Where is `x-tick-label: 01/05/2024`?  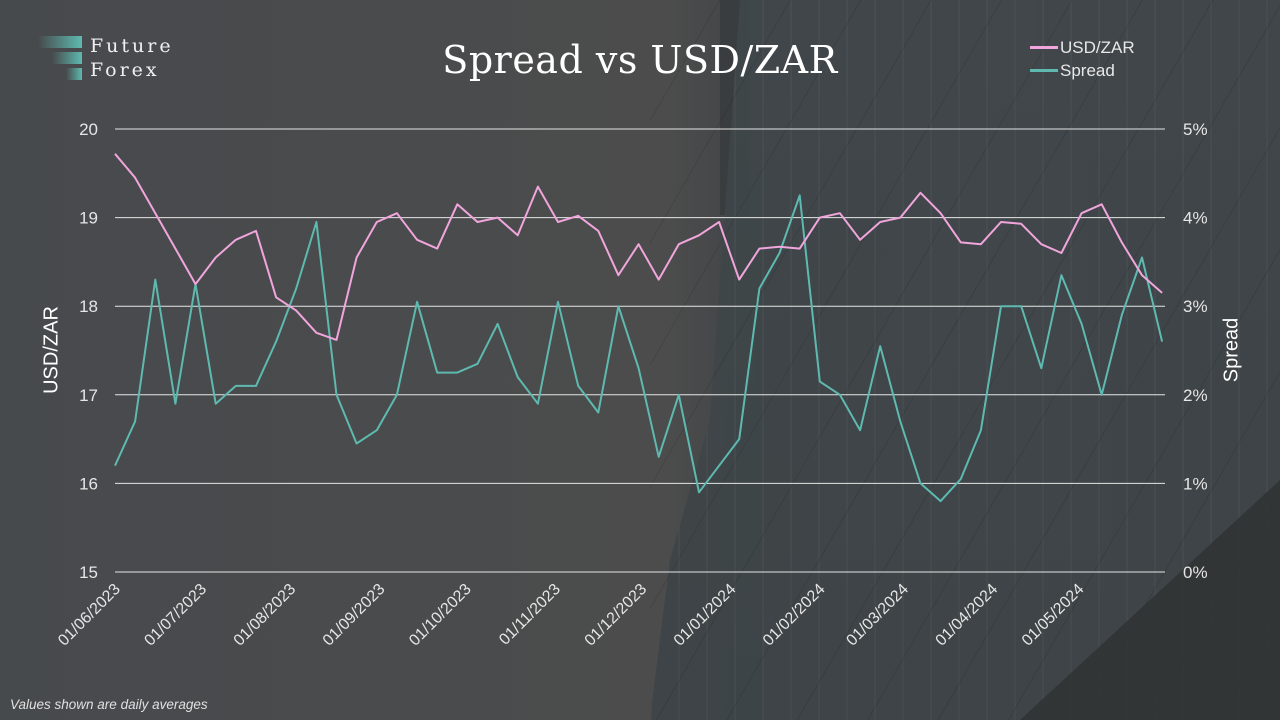
x-tick-label: 01/05/2024 is located at coordinates (1053, 615).